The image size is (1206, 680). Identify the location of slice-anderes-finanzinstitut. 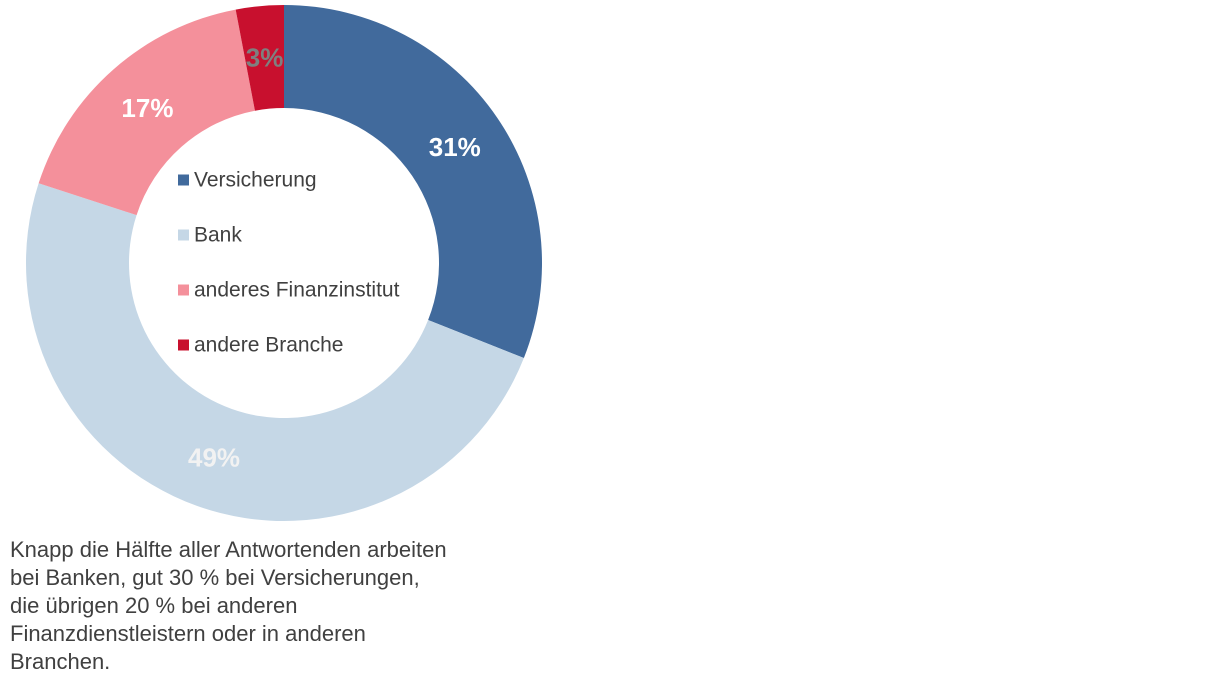
(146, 112).